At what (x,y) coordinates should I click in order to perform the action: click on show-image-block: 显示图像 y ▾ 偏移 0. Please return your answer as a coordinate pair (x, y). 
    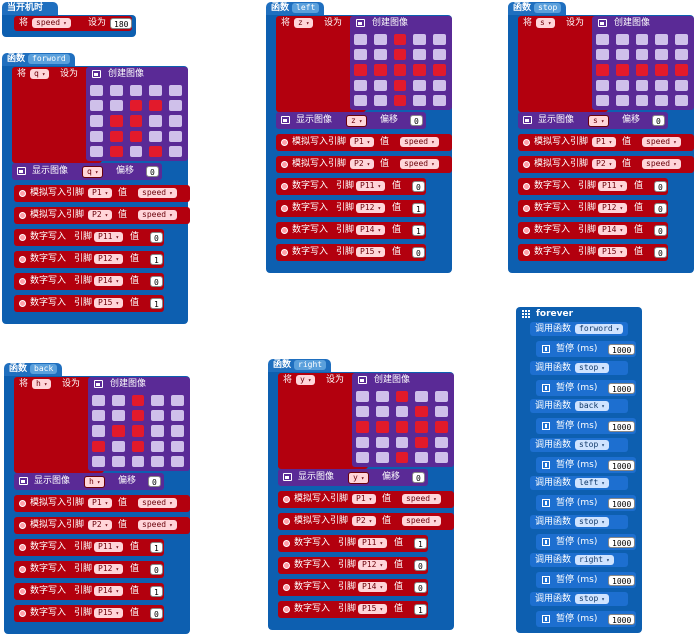
    Looking at the image, I should click on (353, 477).